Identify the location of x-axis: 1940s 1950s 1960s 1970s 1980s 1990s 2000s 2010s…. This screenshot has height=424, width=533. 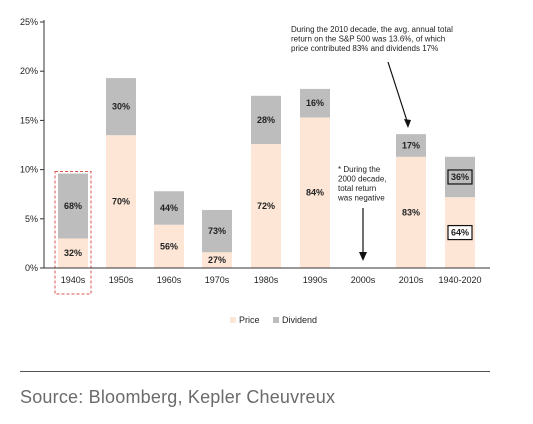
(267, 276).